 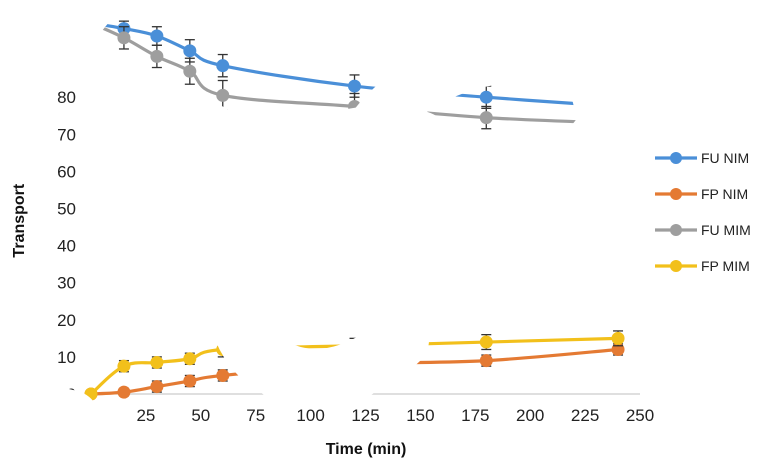 What do you see at coordinates (66, 283) in the screenshot?
I see `y-tick-label: 30` at bounding box center [66, 283].